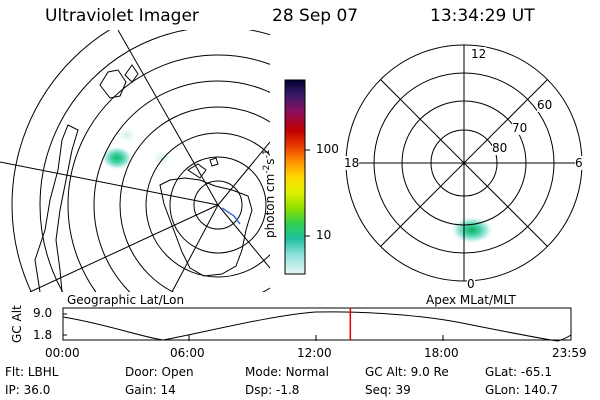  What do you see at coordinates (579, 163) in the screenshot?
I see `mlt-label-6: 6` at bounding box center [579, 163].